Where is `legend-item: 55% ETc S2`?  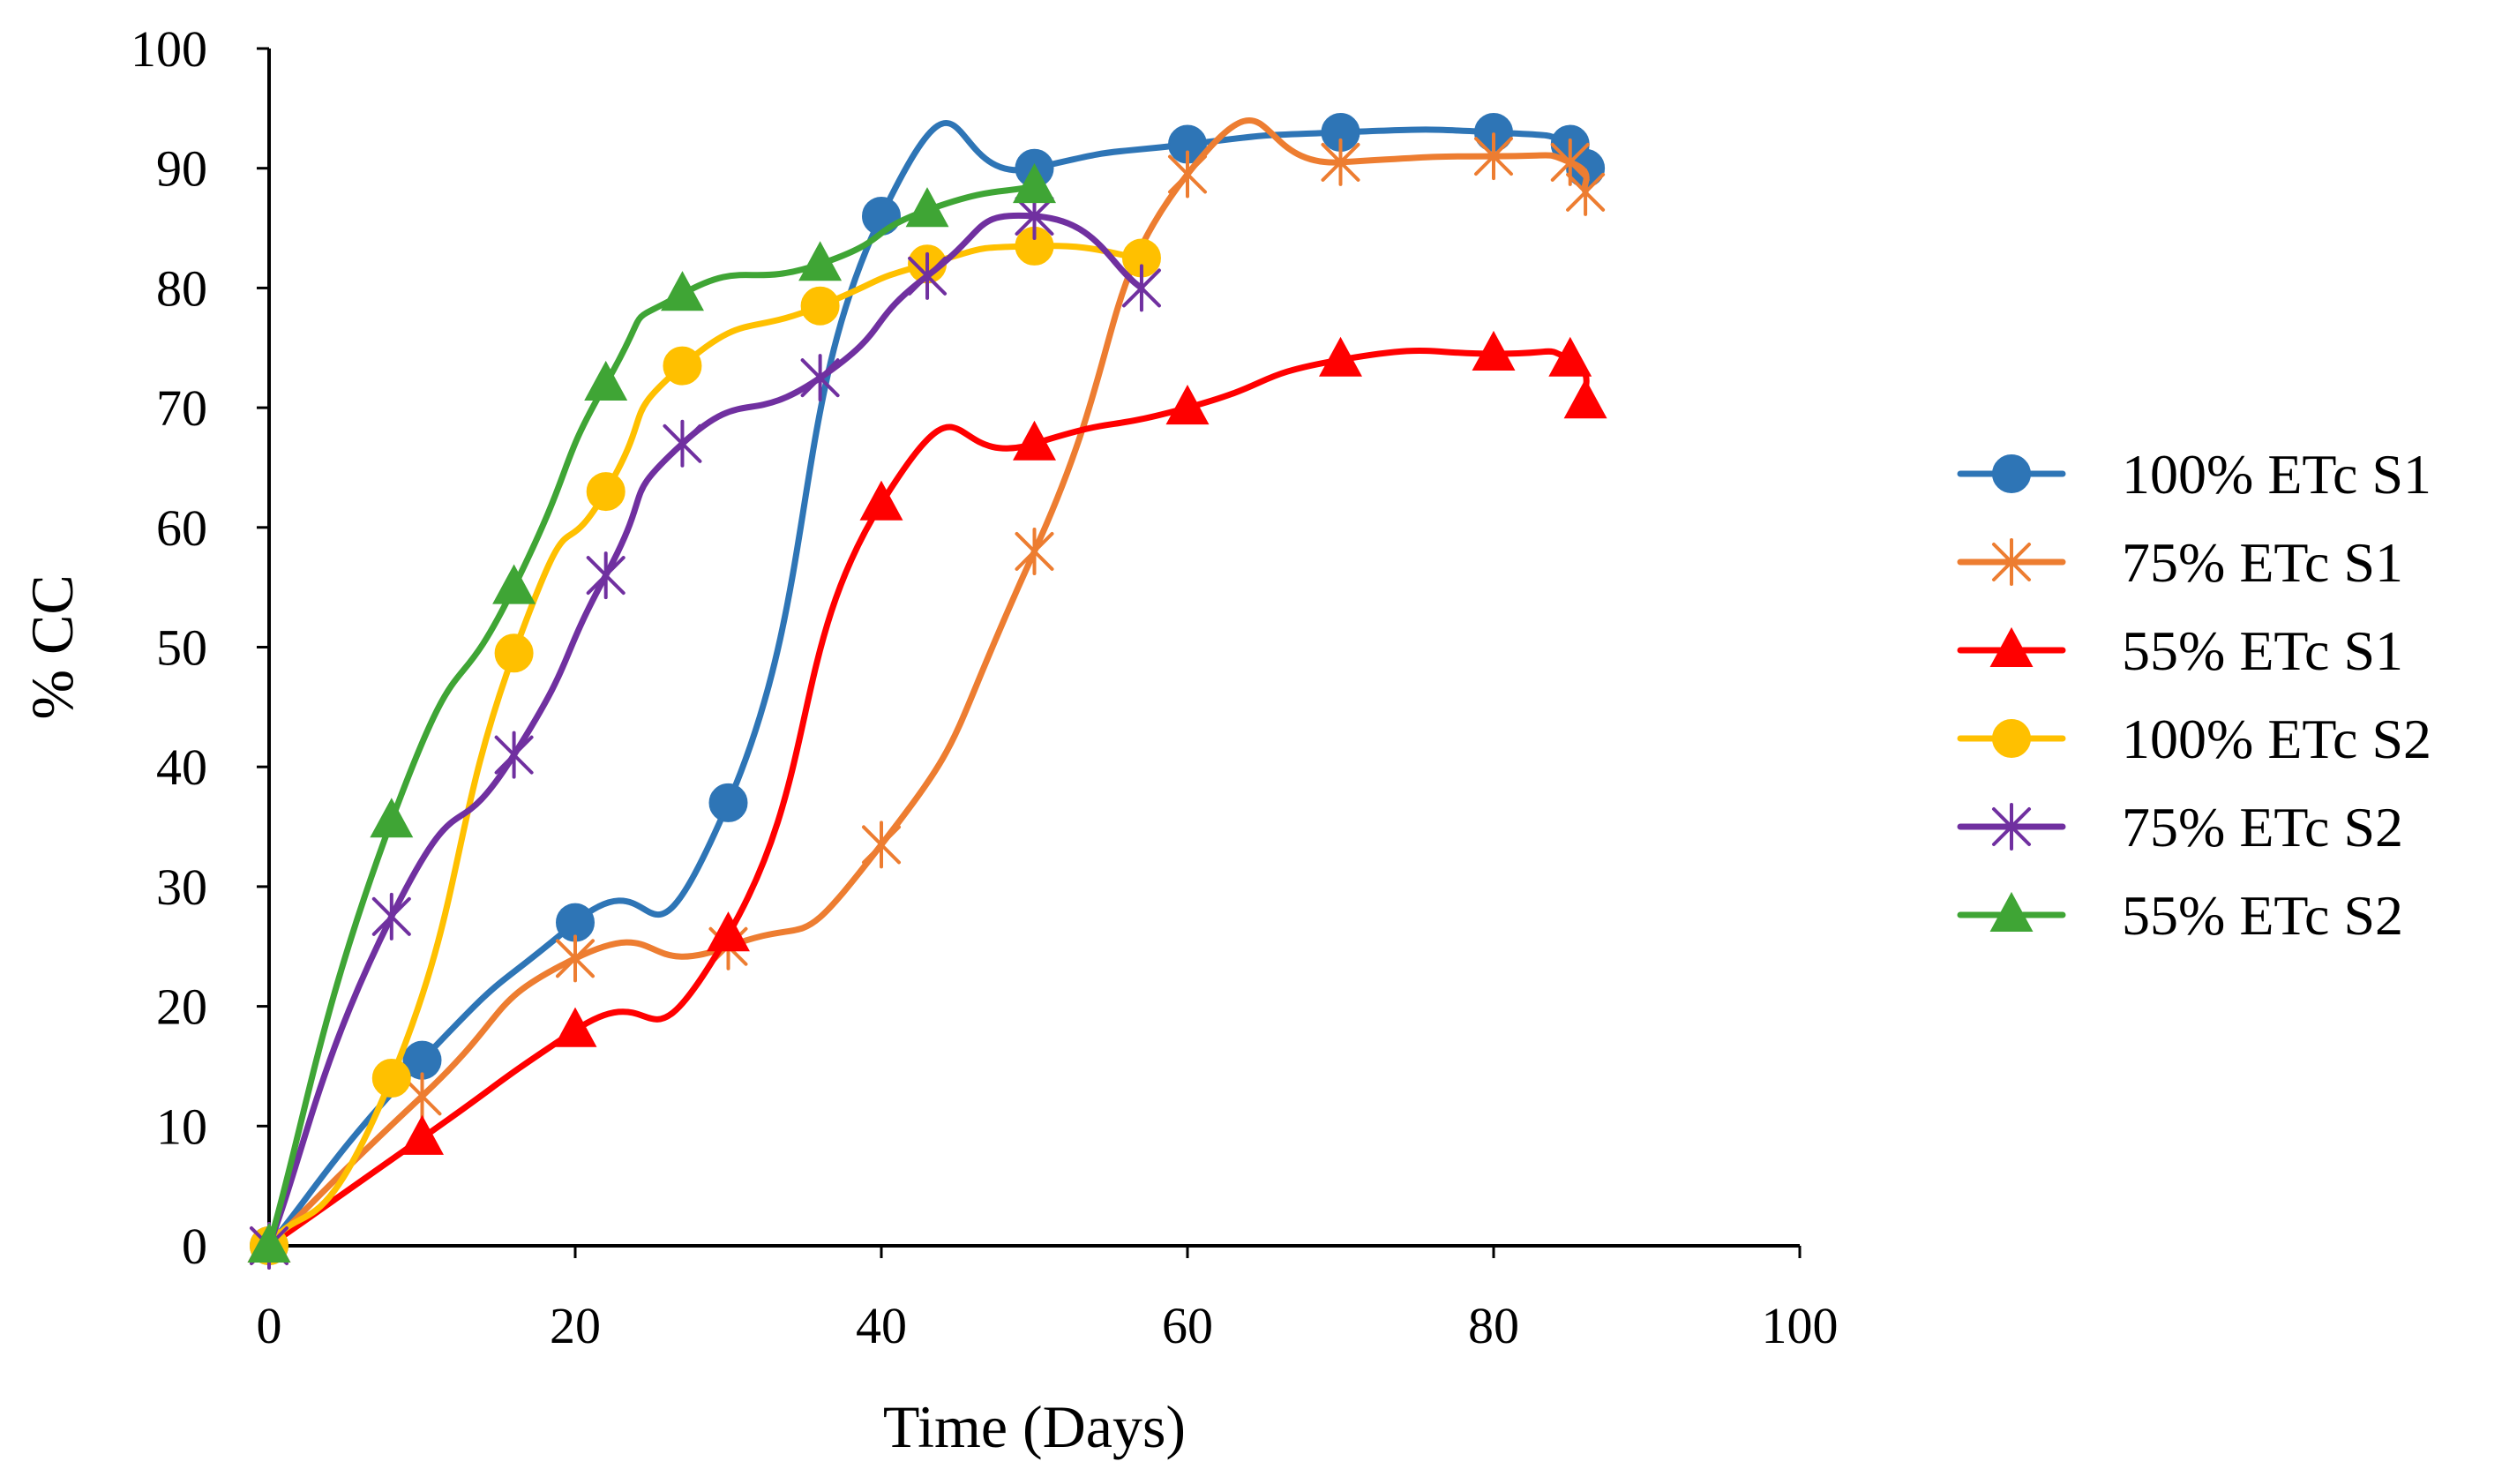
legend-item: 55% ETc S2 is located at coordinates (2180, 915).